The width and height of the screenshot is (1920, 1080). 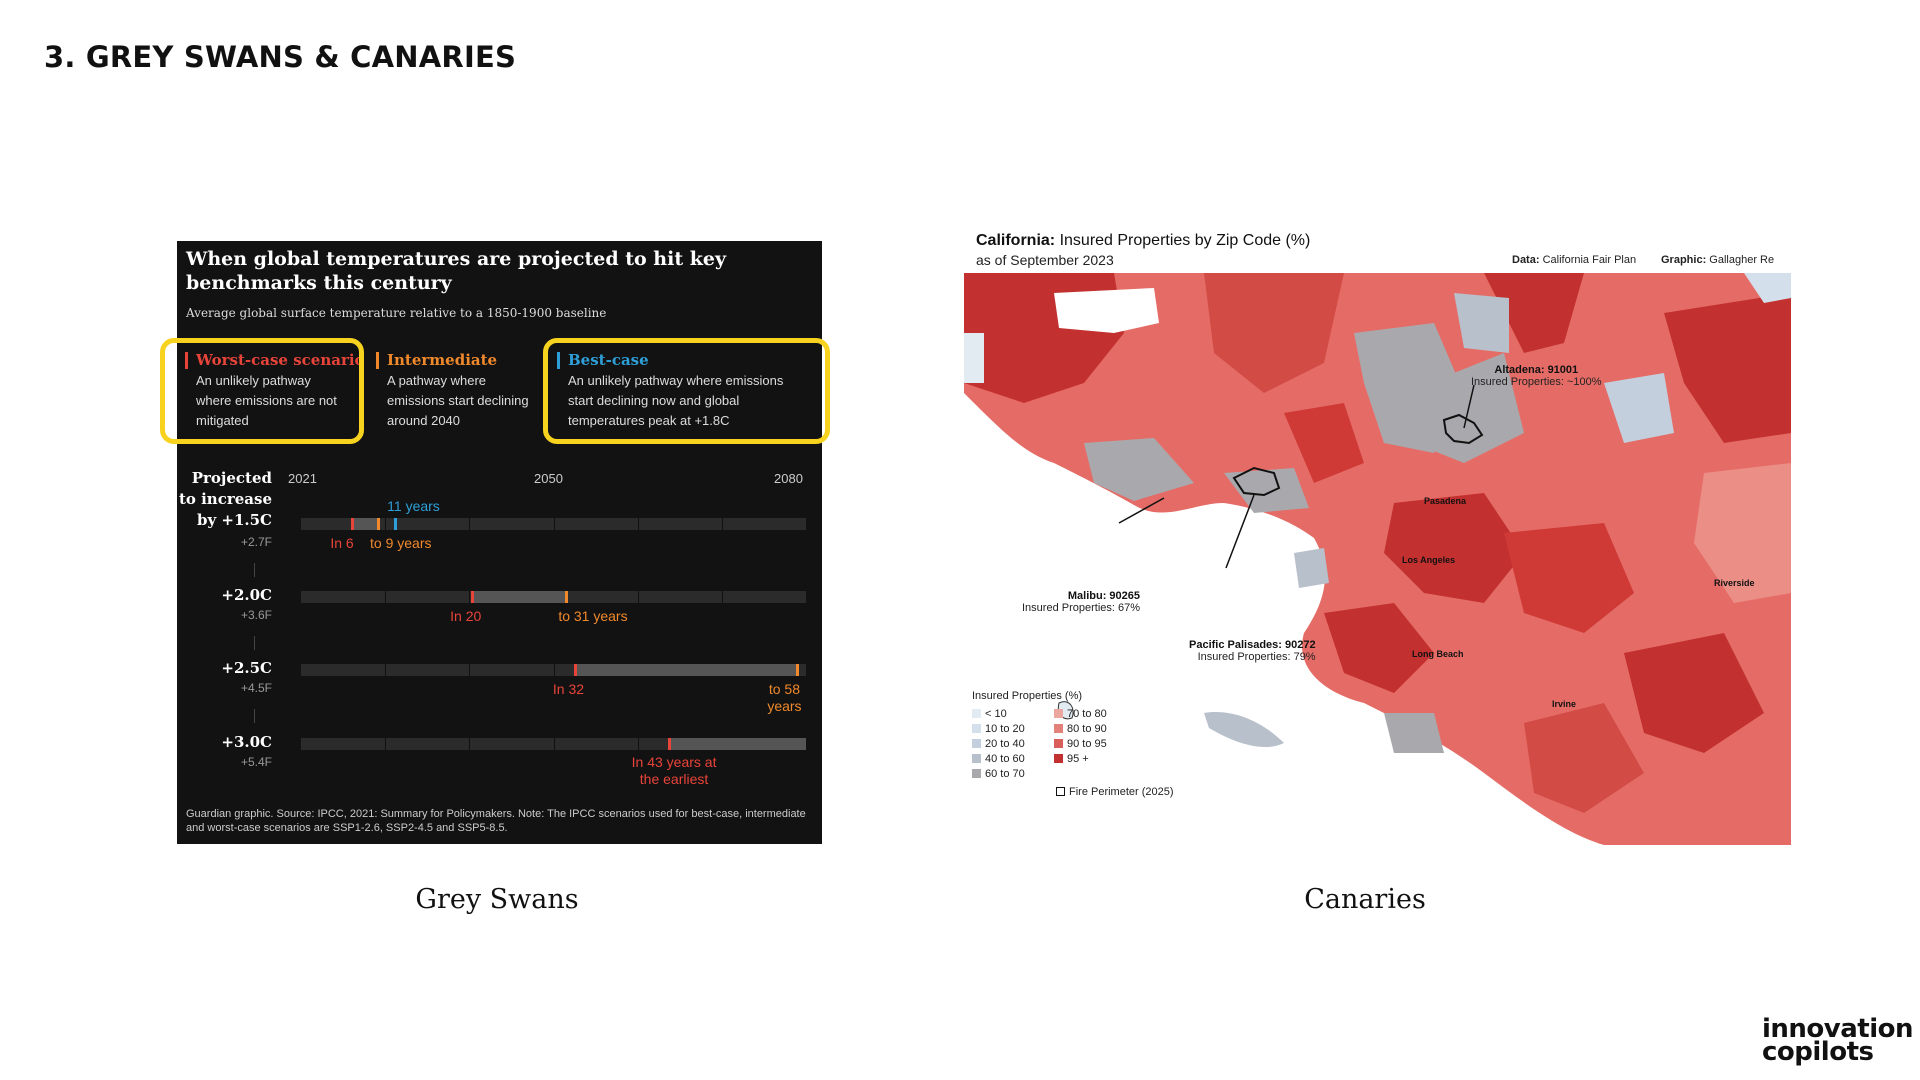 I want to click on caption-grey-swans: Grey Swans, so click(x=497, y=899).